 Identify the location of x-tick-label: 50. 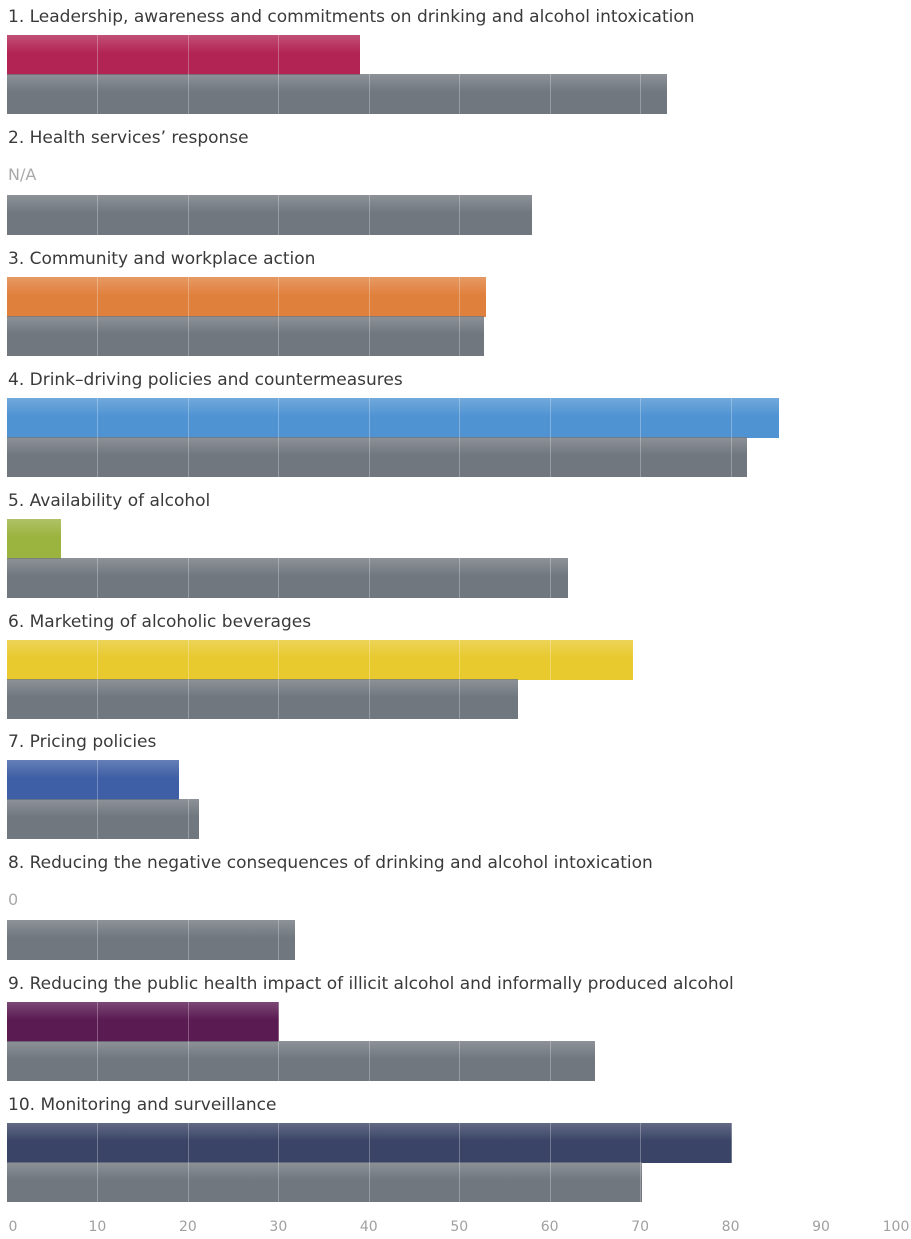
(459, 1227).